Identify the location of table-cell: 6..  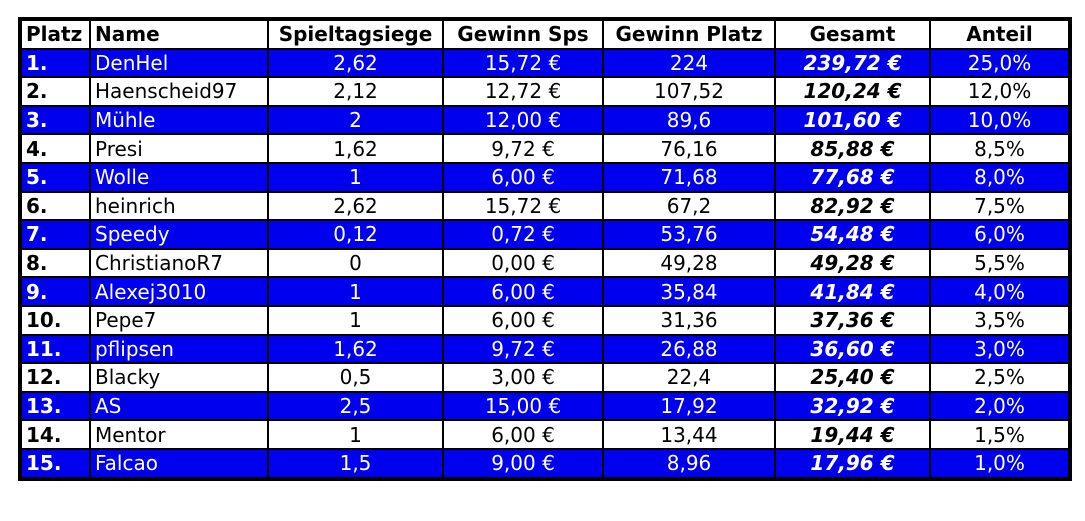
(55, 206).